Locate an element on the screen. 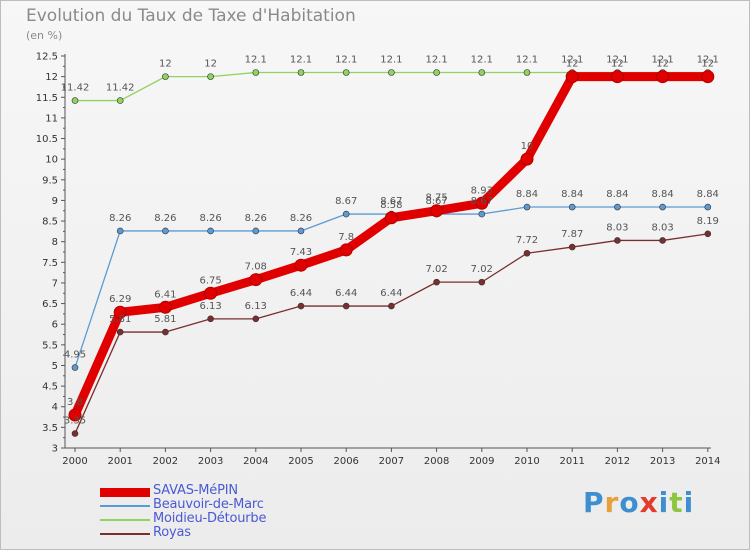  chart-title: Evolution du Taux de Taxe d'Habitation is located at coordinates (191, 16).